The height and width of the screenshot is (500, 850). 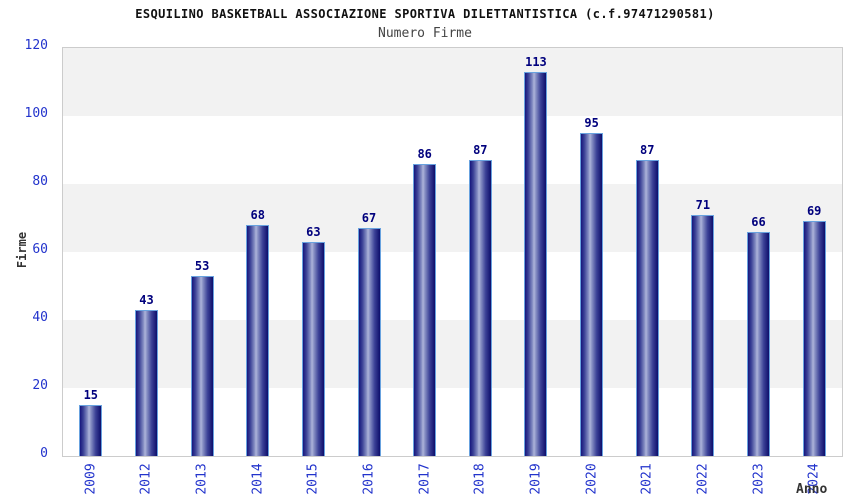 I want to click on x-tick-label-2022: 2022, so click(x=703, y=479).